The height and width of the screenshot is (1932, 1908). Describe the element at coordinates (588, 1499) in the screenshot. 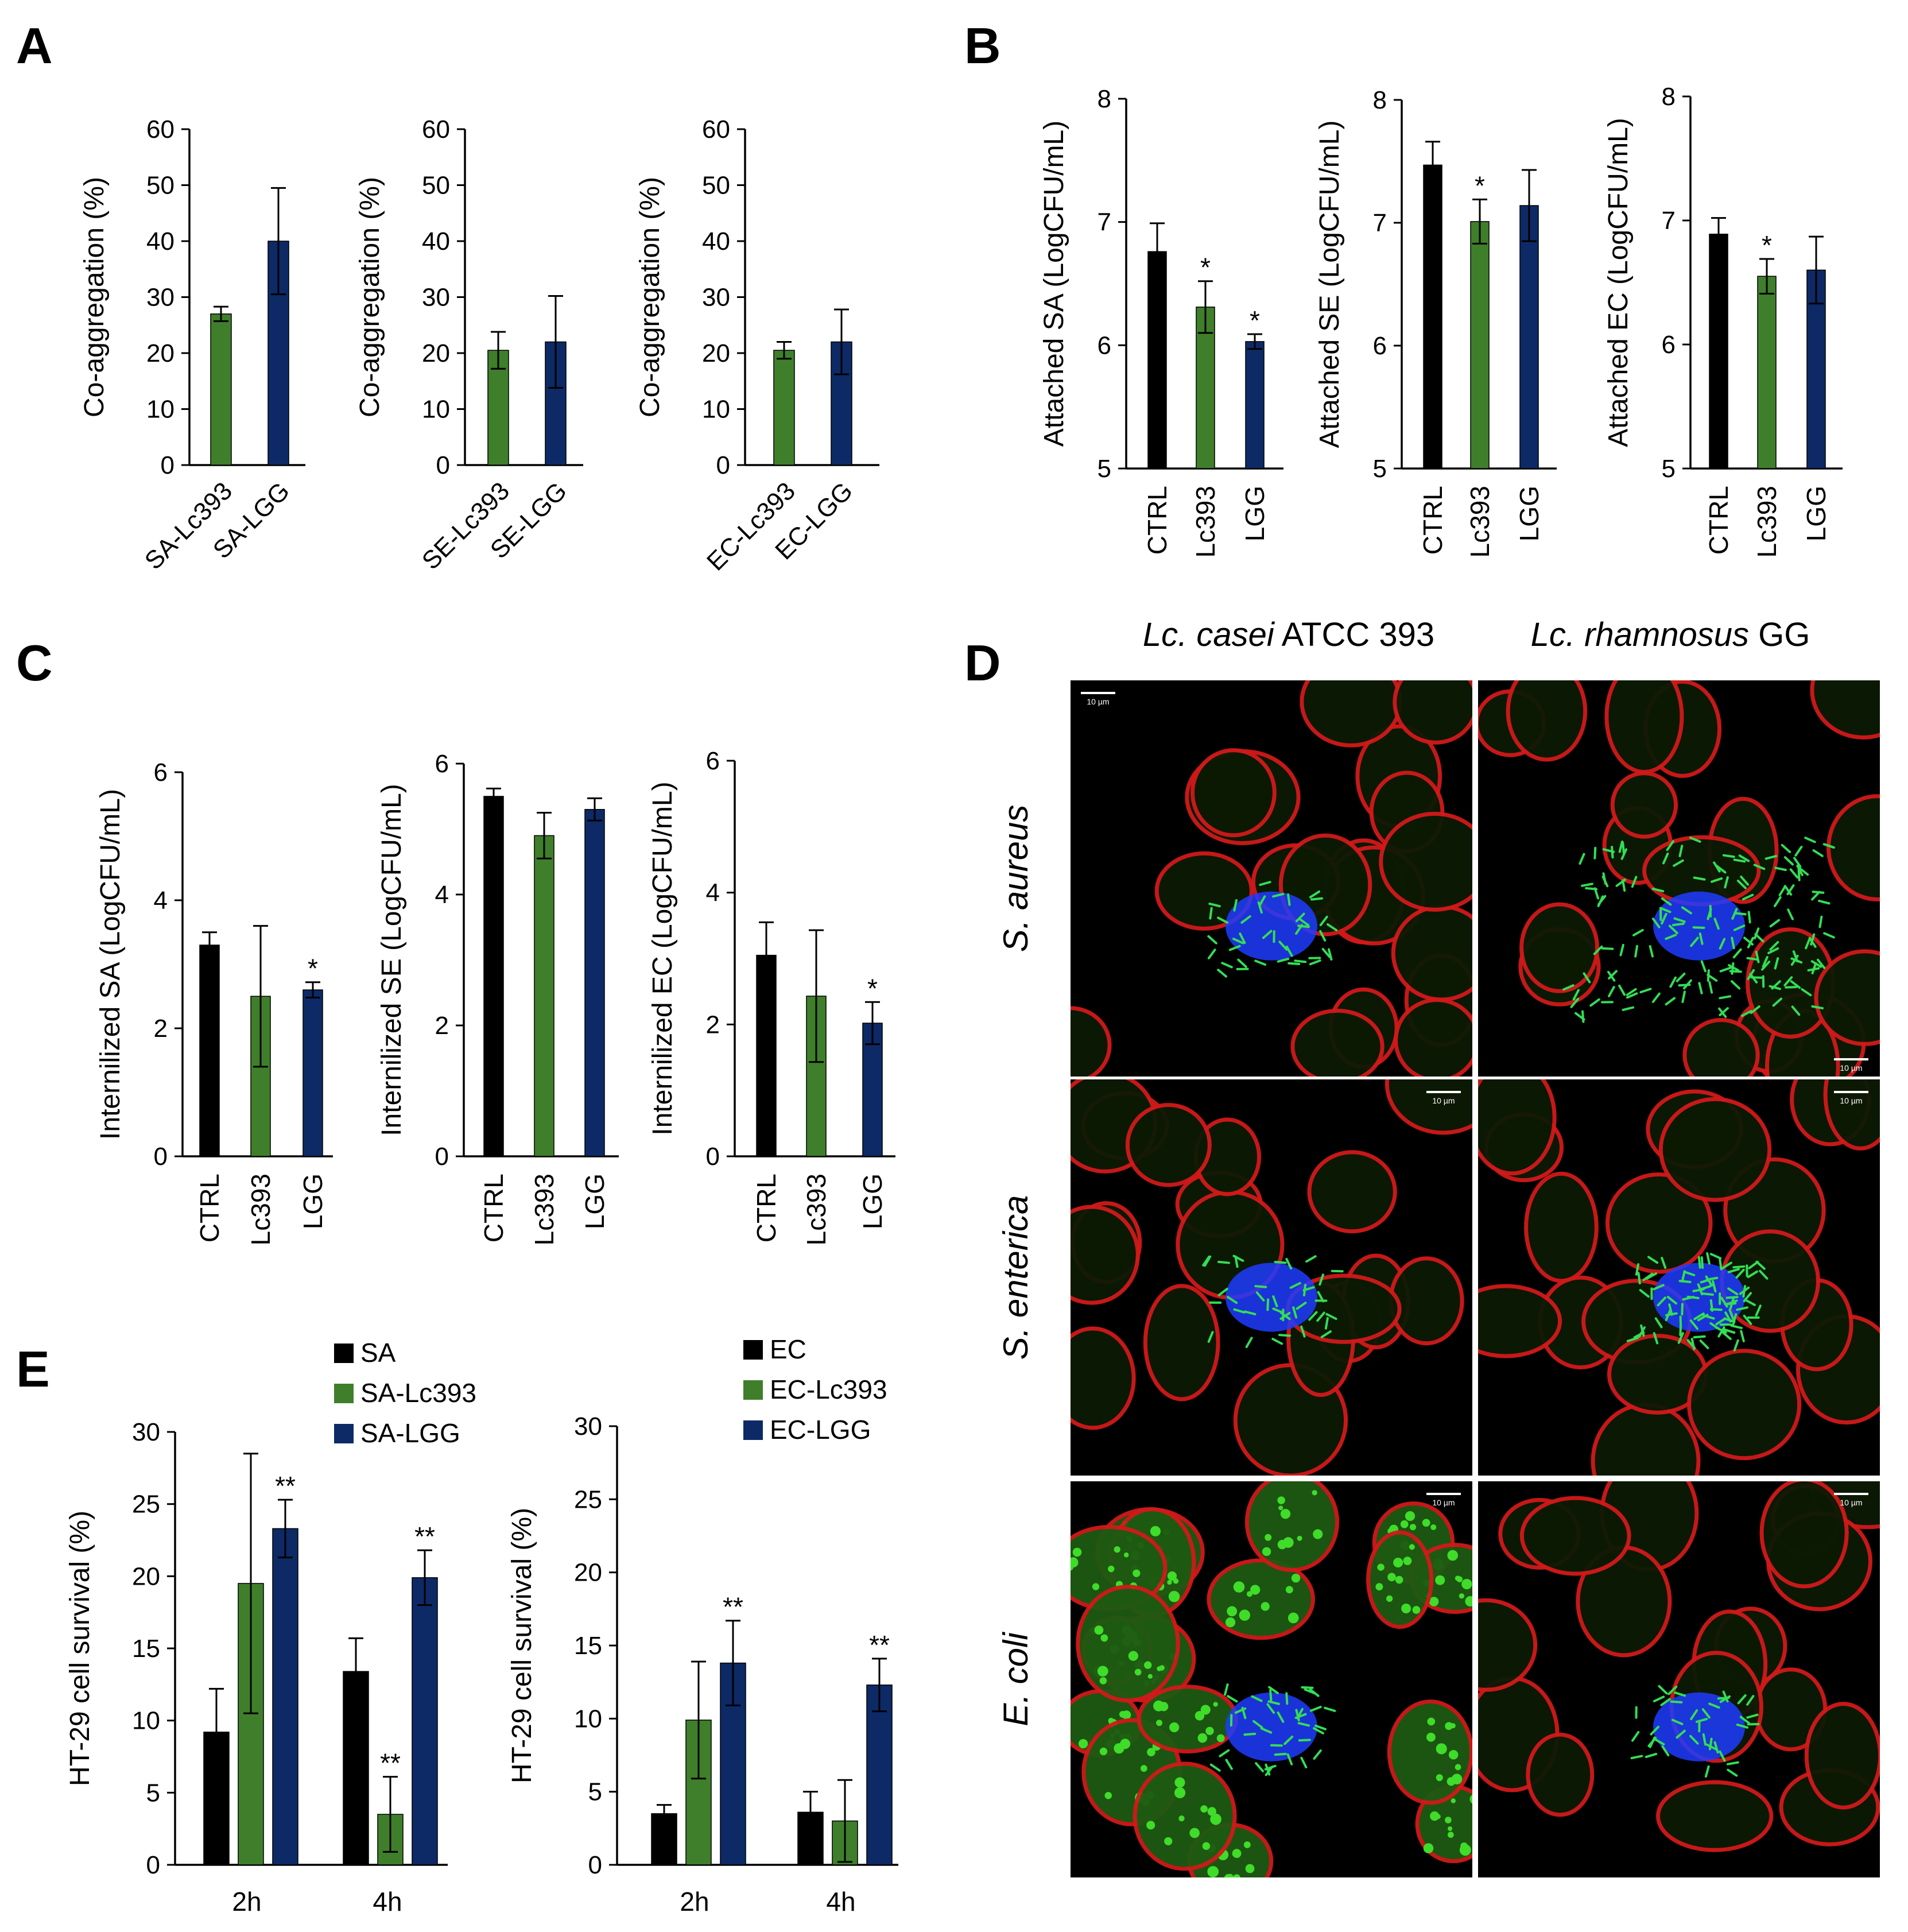

I see `y-tick-label: 25` at that location.